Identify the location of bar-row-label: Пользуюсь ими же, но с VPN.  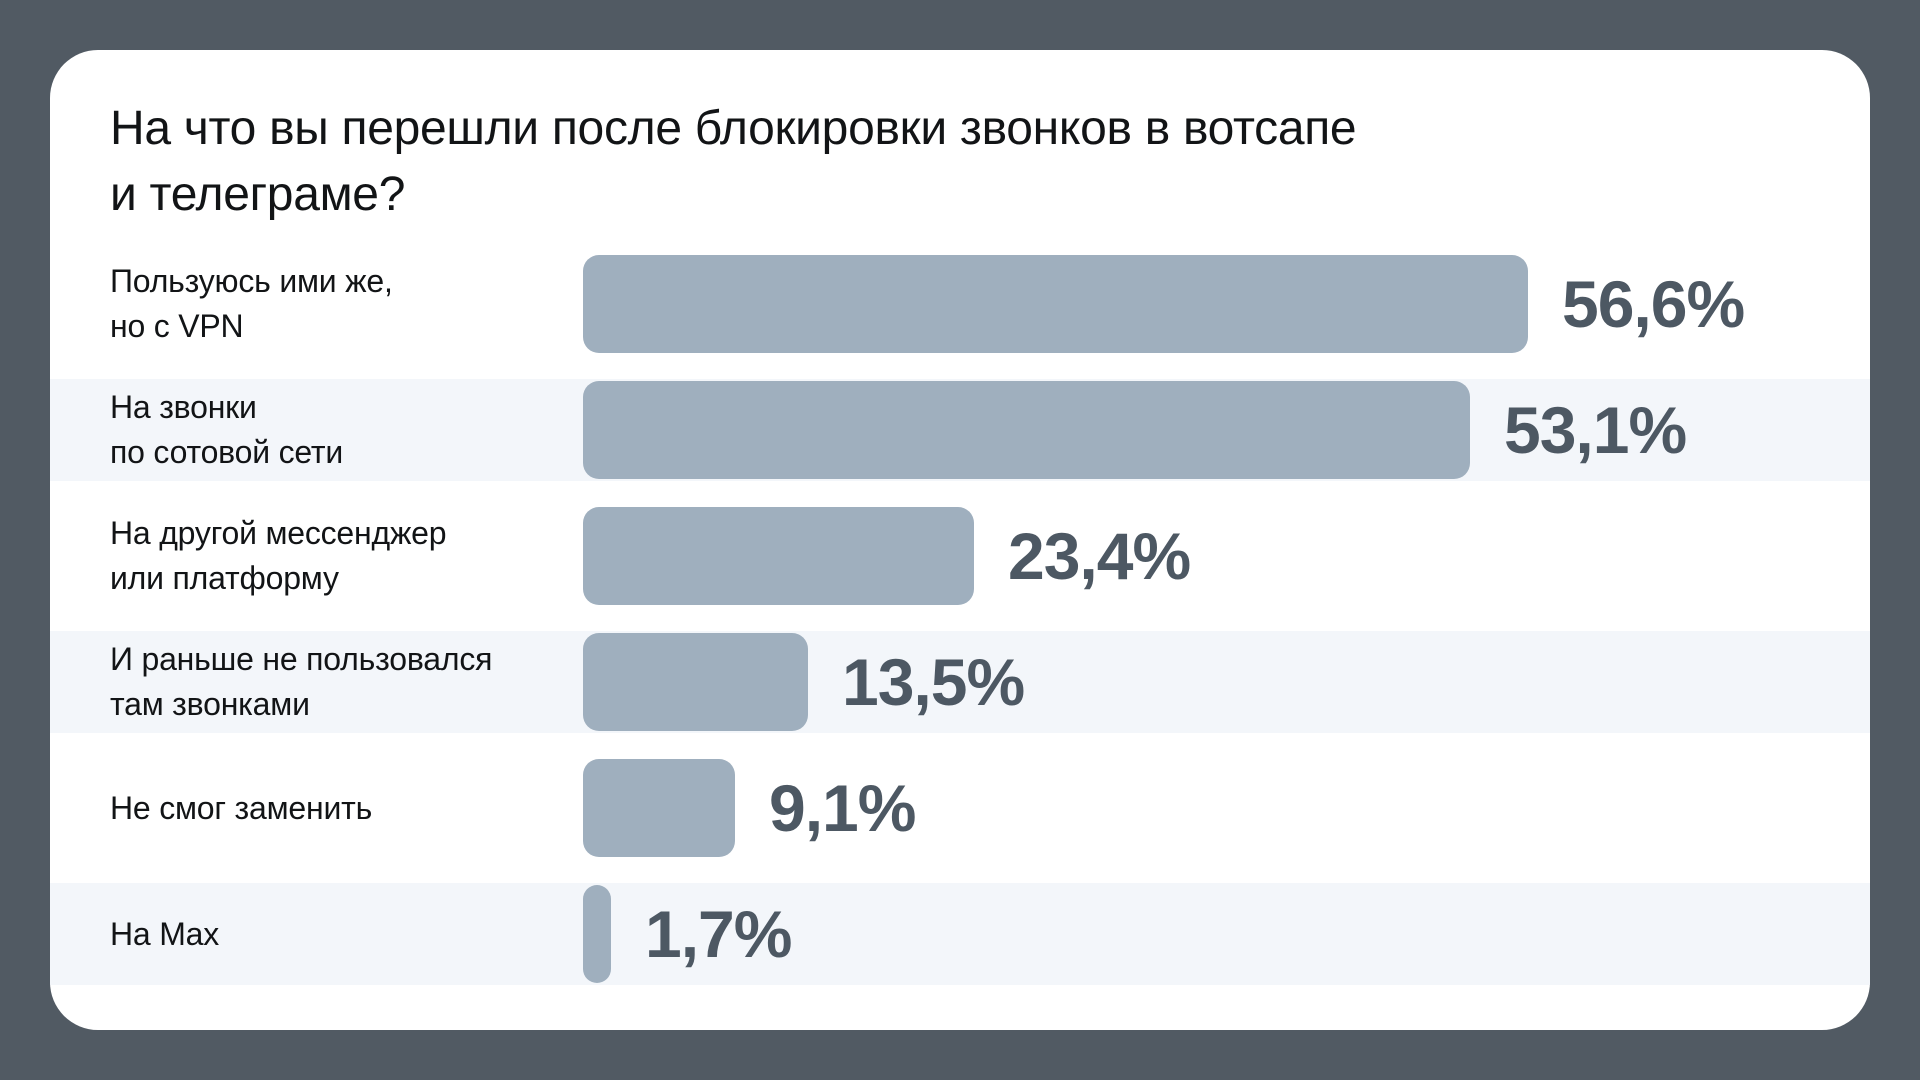
(251, 303).